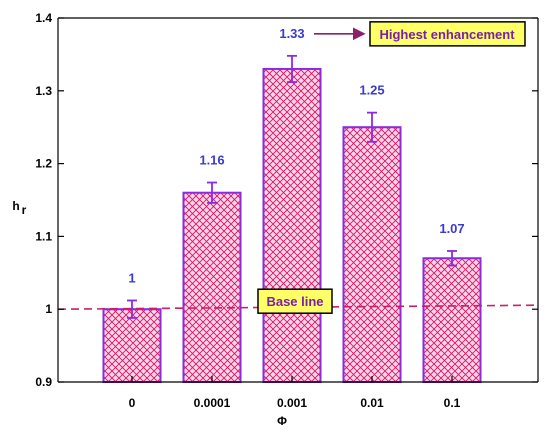  I want to click on data-label-0.001: 1.33, so click(291, 33).